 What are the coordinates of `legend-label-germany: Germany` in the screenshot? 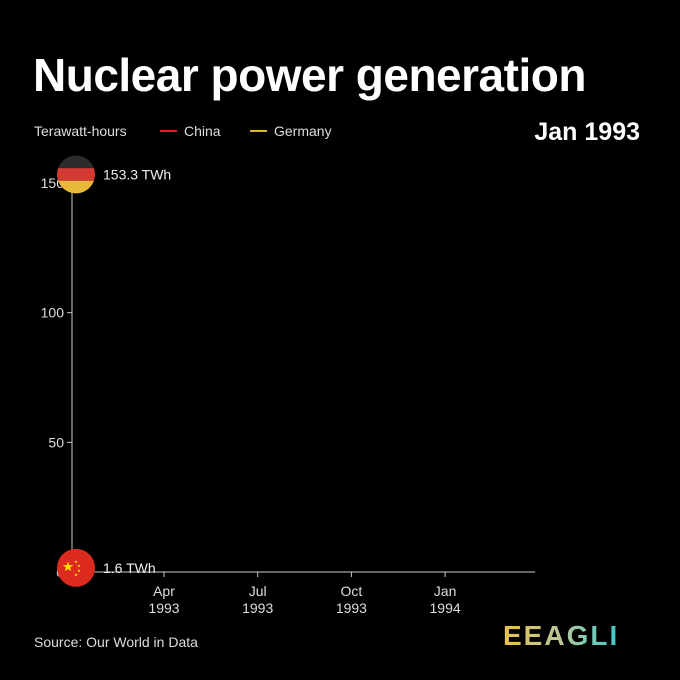 It's located at (303, 131).